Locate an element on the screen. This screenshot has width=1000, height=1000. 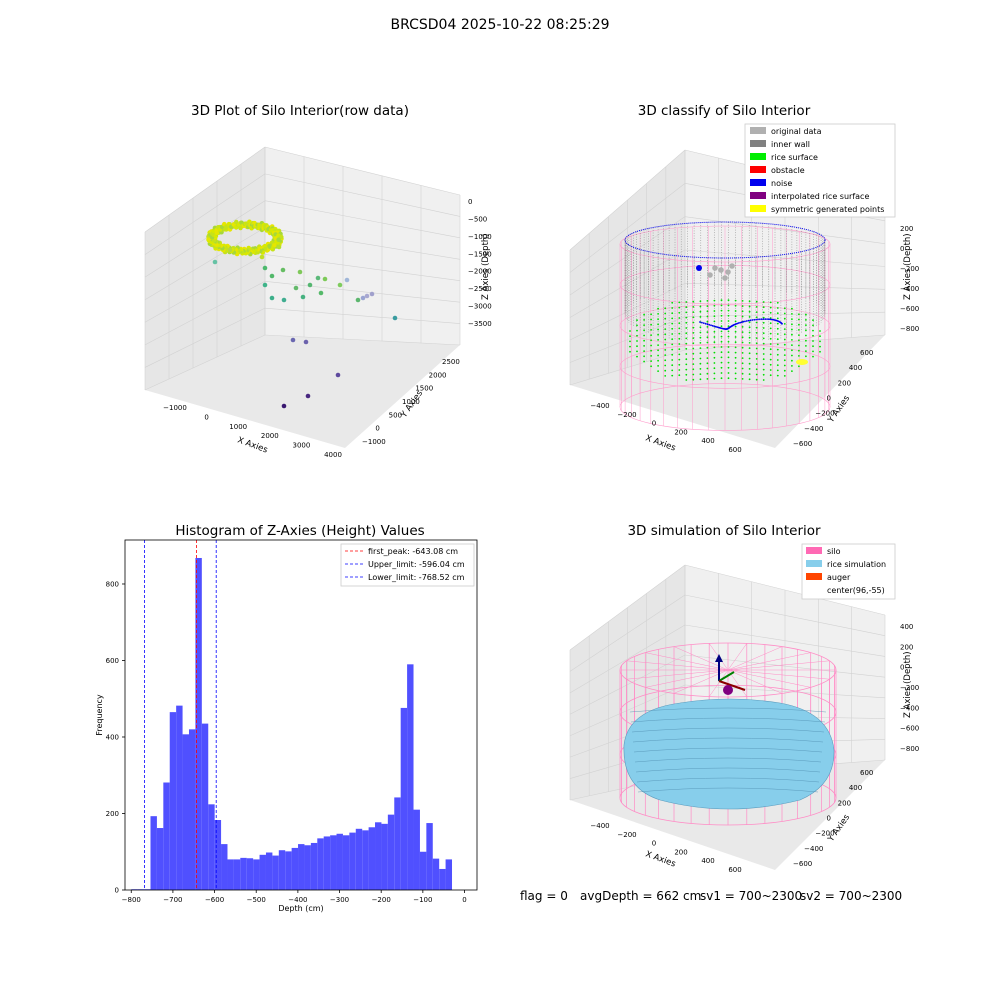
auger-axis is located at coordinates (726, 676).